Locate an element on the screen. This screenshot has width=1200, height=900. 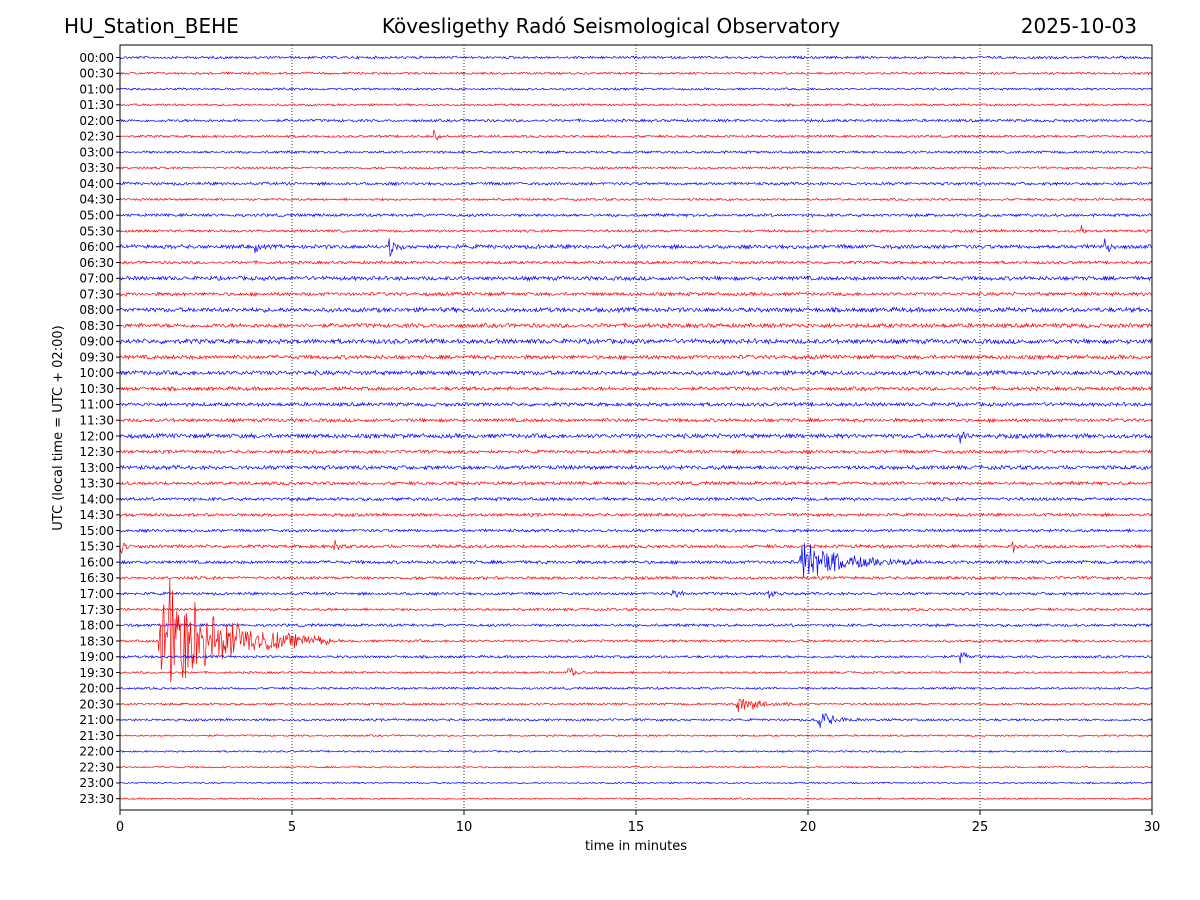
x-tick-label: 5 is located at coordinates (292, 827).